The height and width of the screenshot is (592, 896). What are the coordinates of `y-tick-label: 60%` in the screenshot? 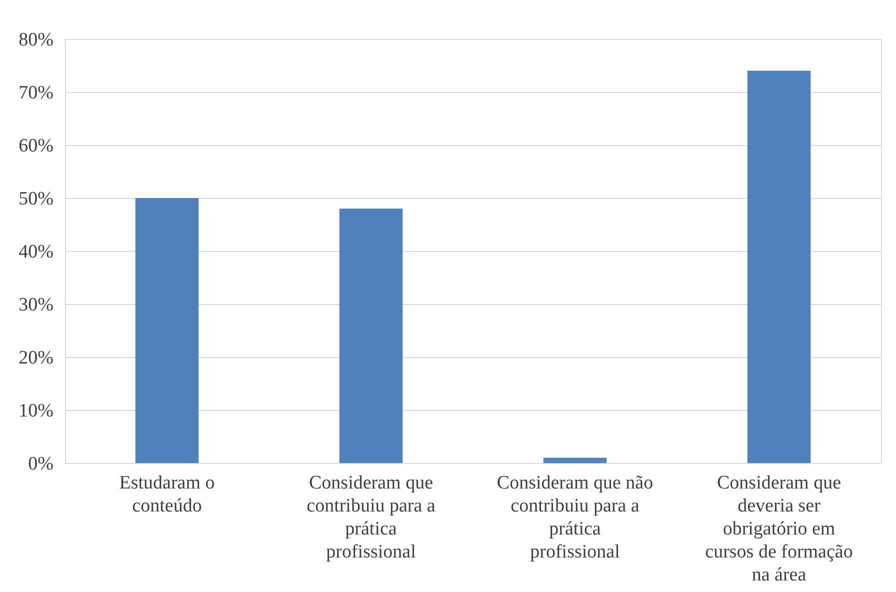 It's located at (36, 146).